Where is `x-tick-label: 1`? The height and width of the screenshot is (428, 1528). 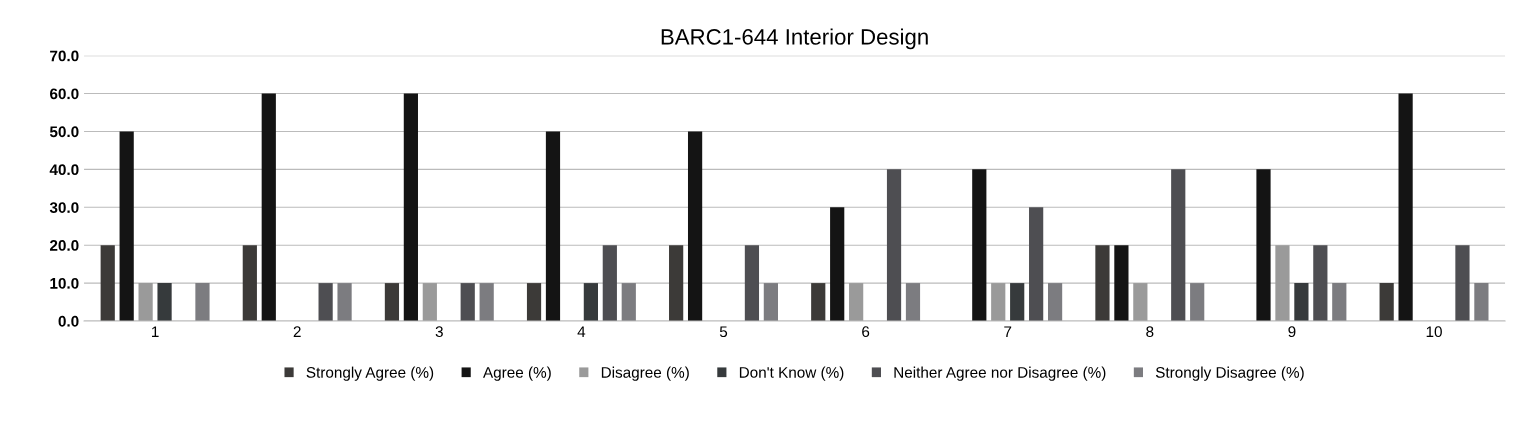
x-tick-label: 1 is located at coordinates (155, 331).